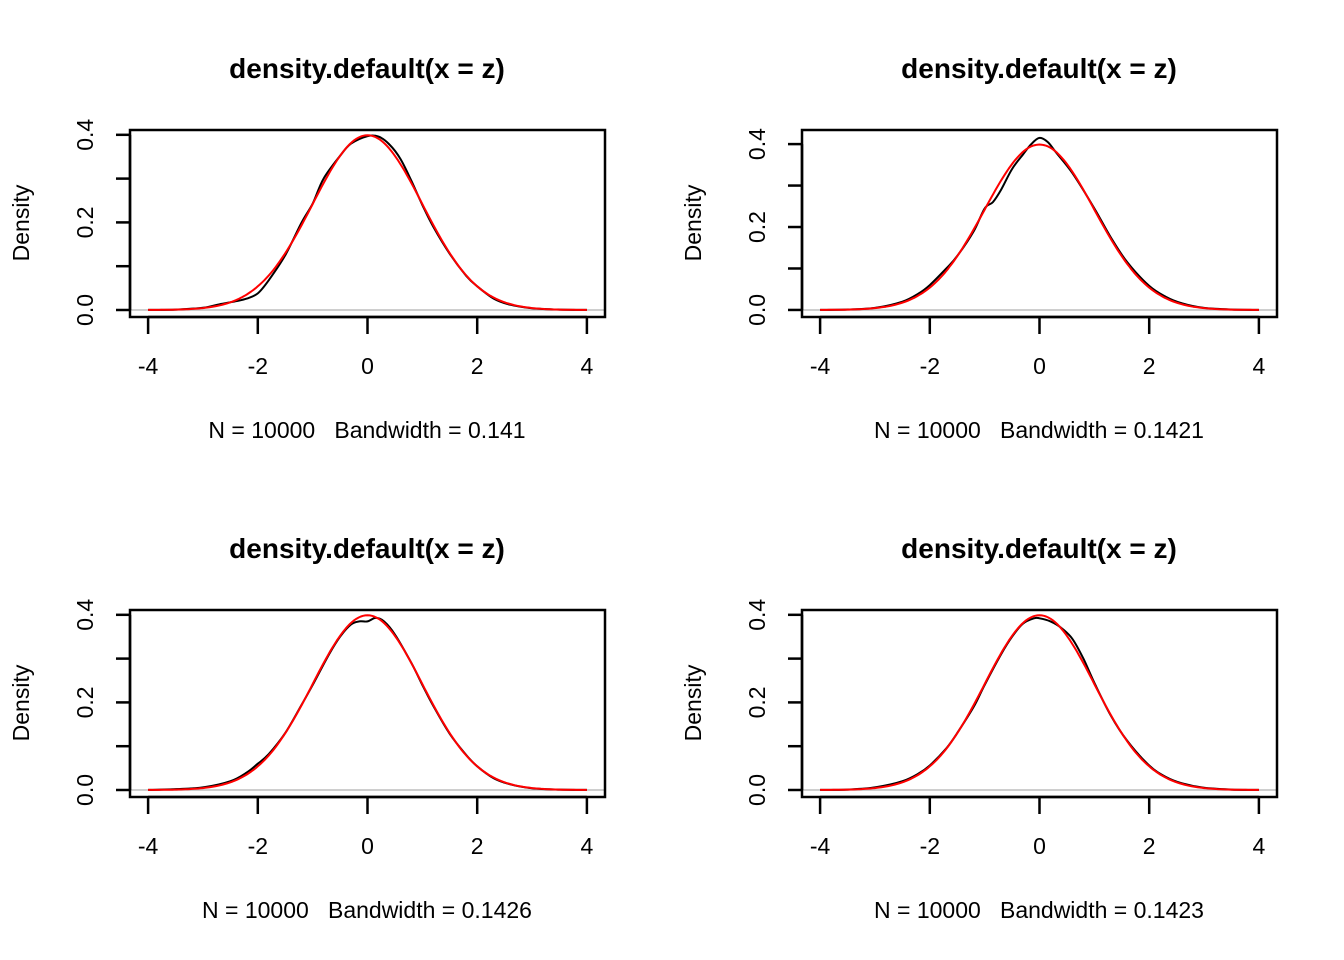 Image resolution: width=1344 pixels, height=960 pixels. I want to click on x-axis-label: N = 10000 Bandwidth = 0.1426, so click(367, 910).